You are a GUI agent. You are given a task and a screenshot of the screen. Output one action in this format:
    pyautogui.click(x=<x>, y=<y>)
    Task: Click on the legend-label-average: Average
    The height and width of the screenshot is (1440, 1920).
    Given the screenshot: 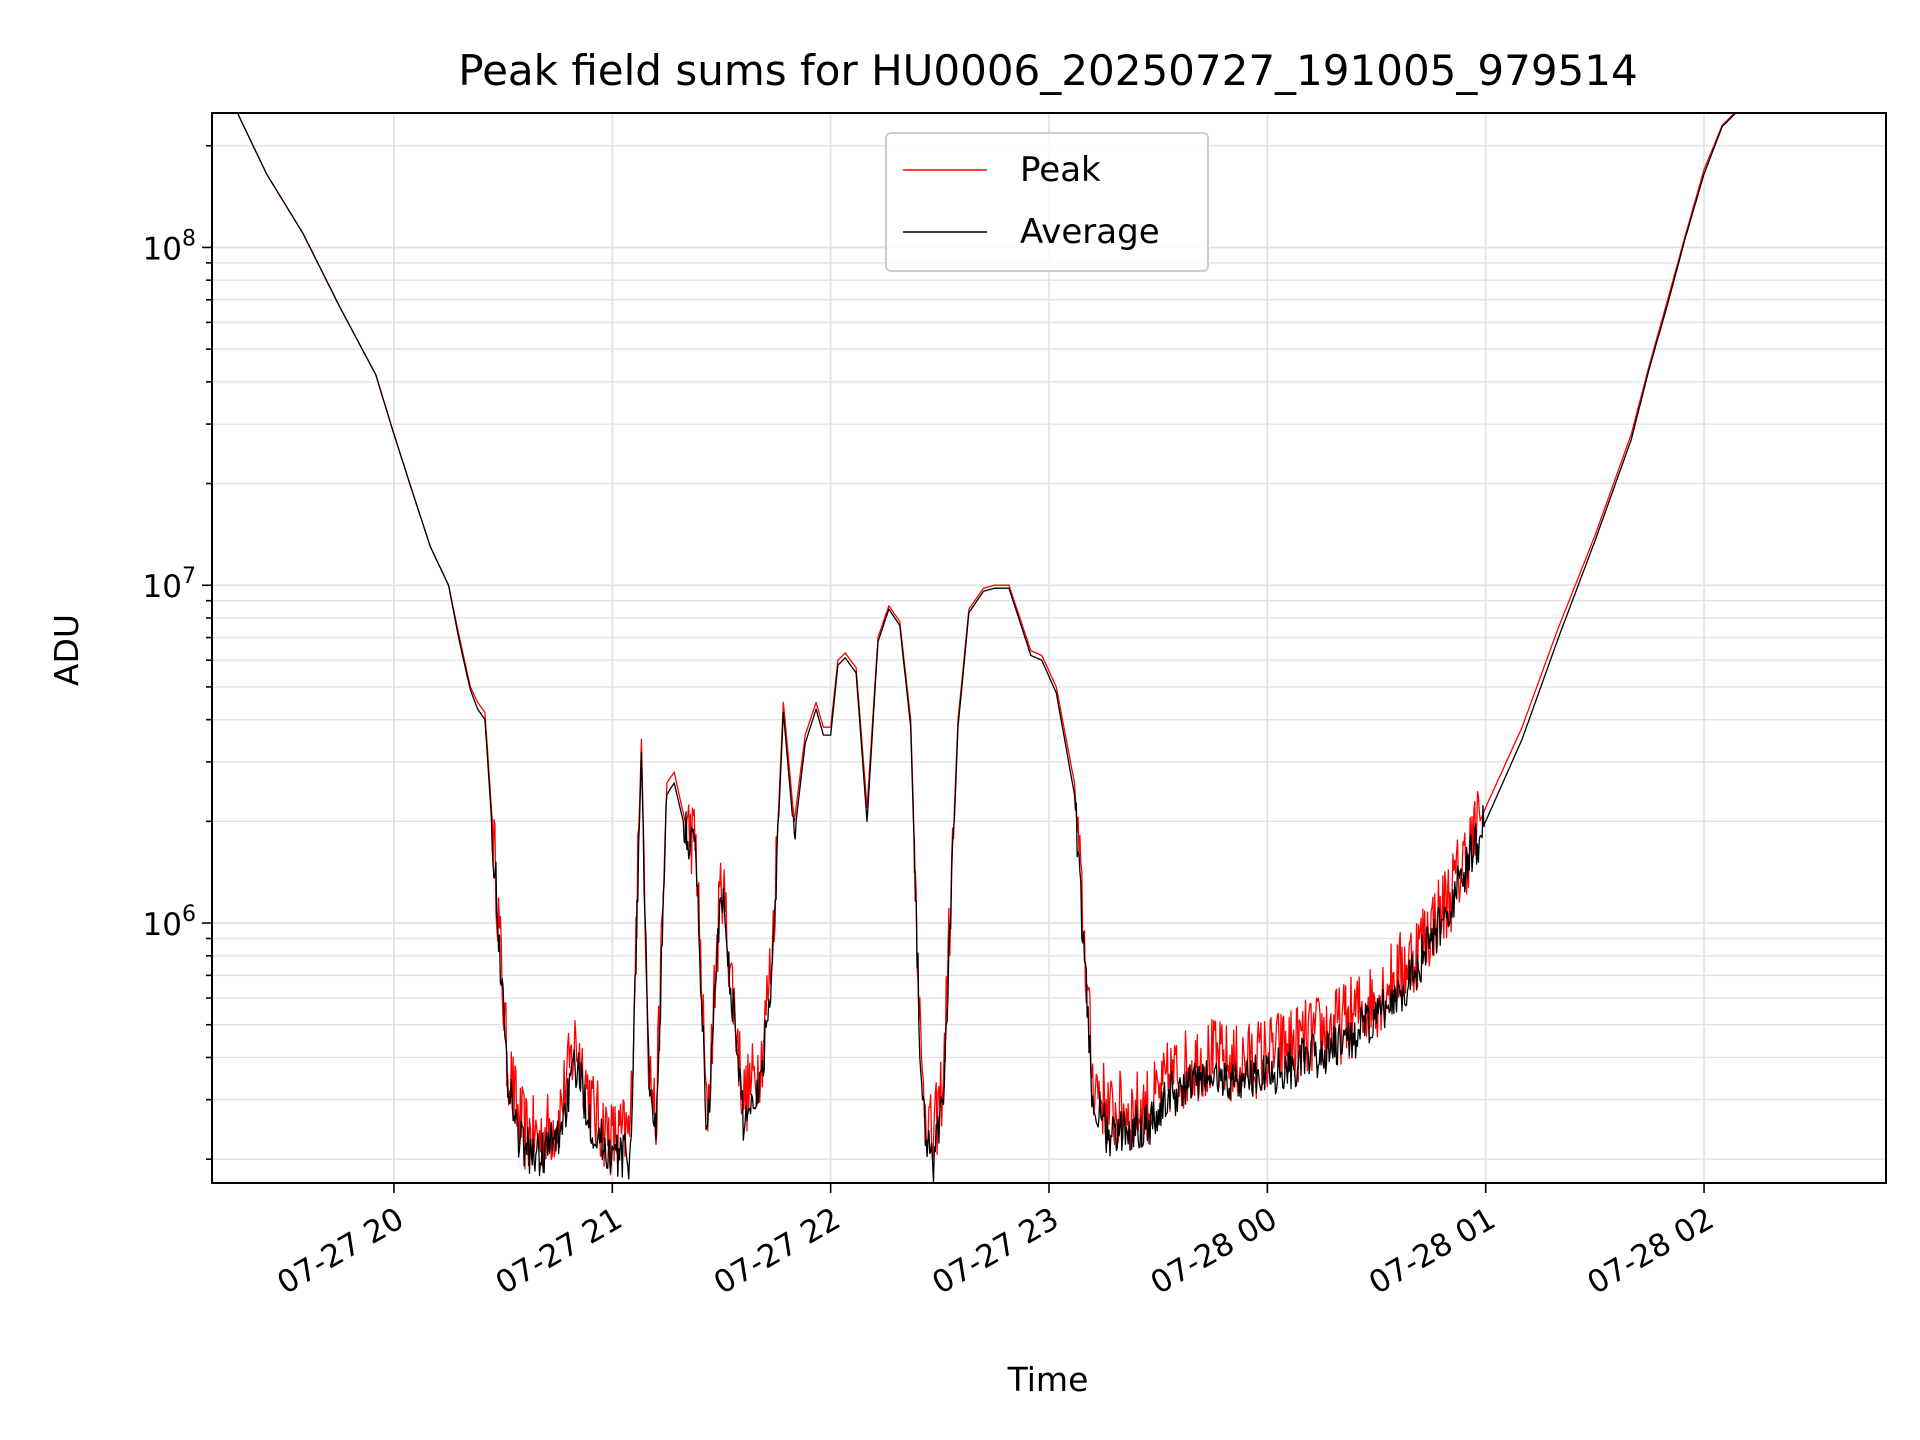 What is the action you would take?
    pyautogui.click(x=1090, y=232)
    